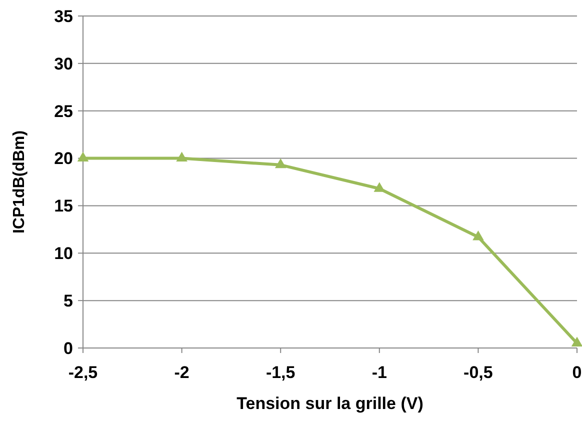 This screenshot has height=421, width=582. Describe the element at coordinates (63, 158) in the screenshot. I see `y-tick-label: 20` at that location.